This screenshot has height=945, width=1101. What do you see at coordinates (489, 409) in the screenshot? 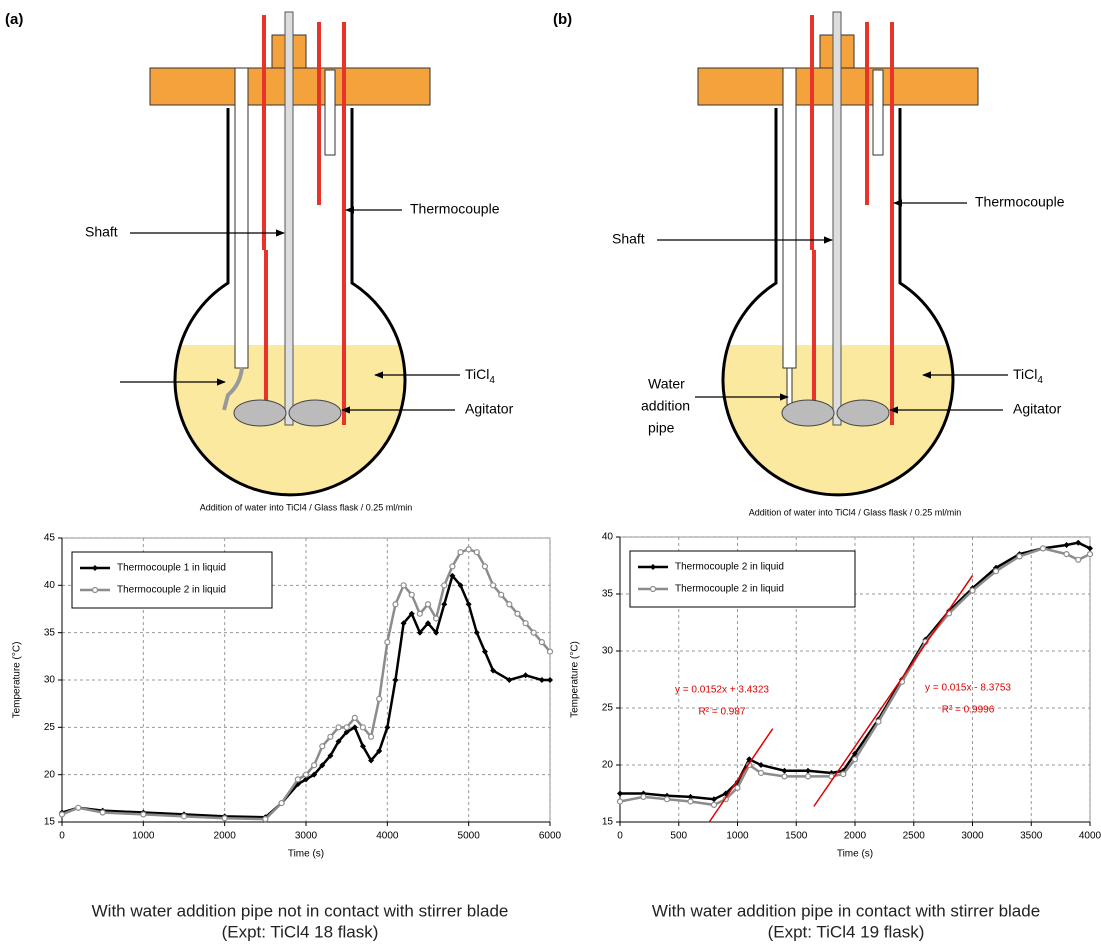
I see `diagram-label: Agitator` at bounding box center [489, 409].